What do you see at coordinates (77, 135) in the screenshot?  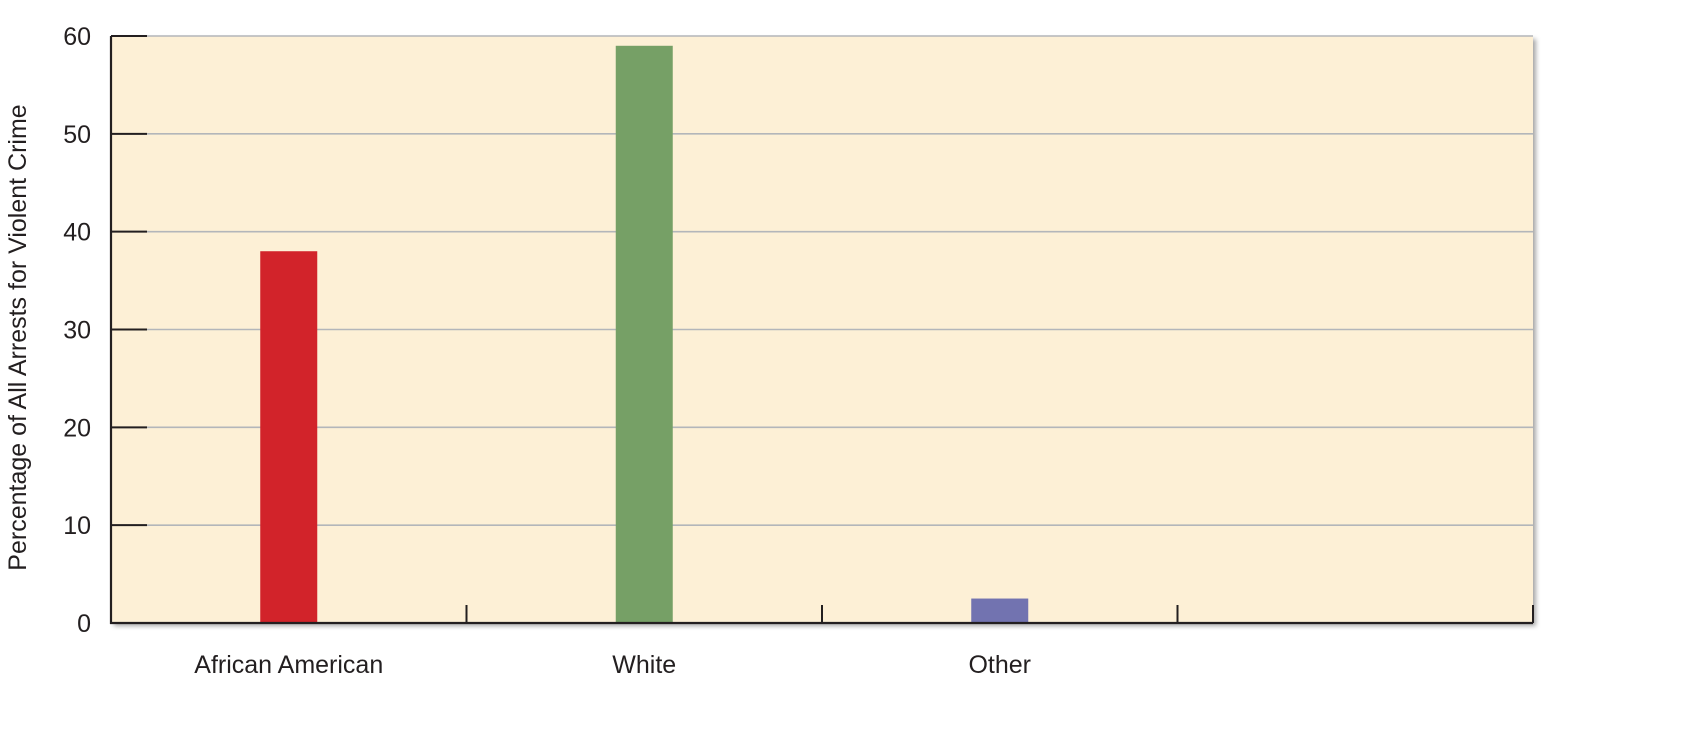 I see `y-tick-label: 50` at bounding box center [77, 135].